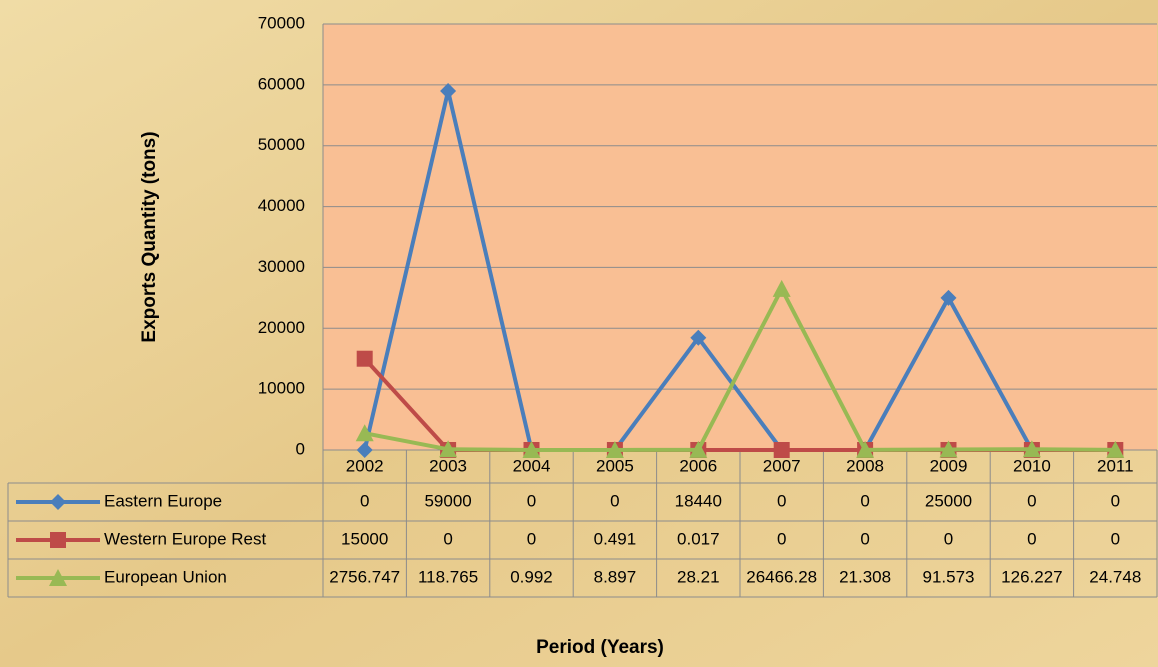  I want to click on x-tick-label: 2004, so click(532, 465).